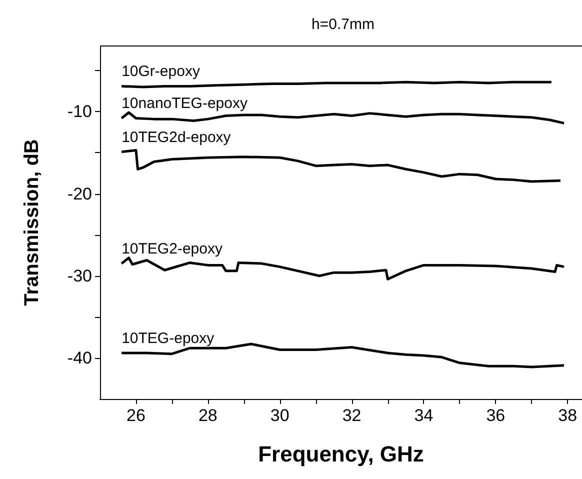 Image resolution: width=582 pixels, height=479 pixels. Describe the element at coordinates (79, 276) in the screenshot. I see `y-tick-label: -30` at that location.